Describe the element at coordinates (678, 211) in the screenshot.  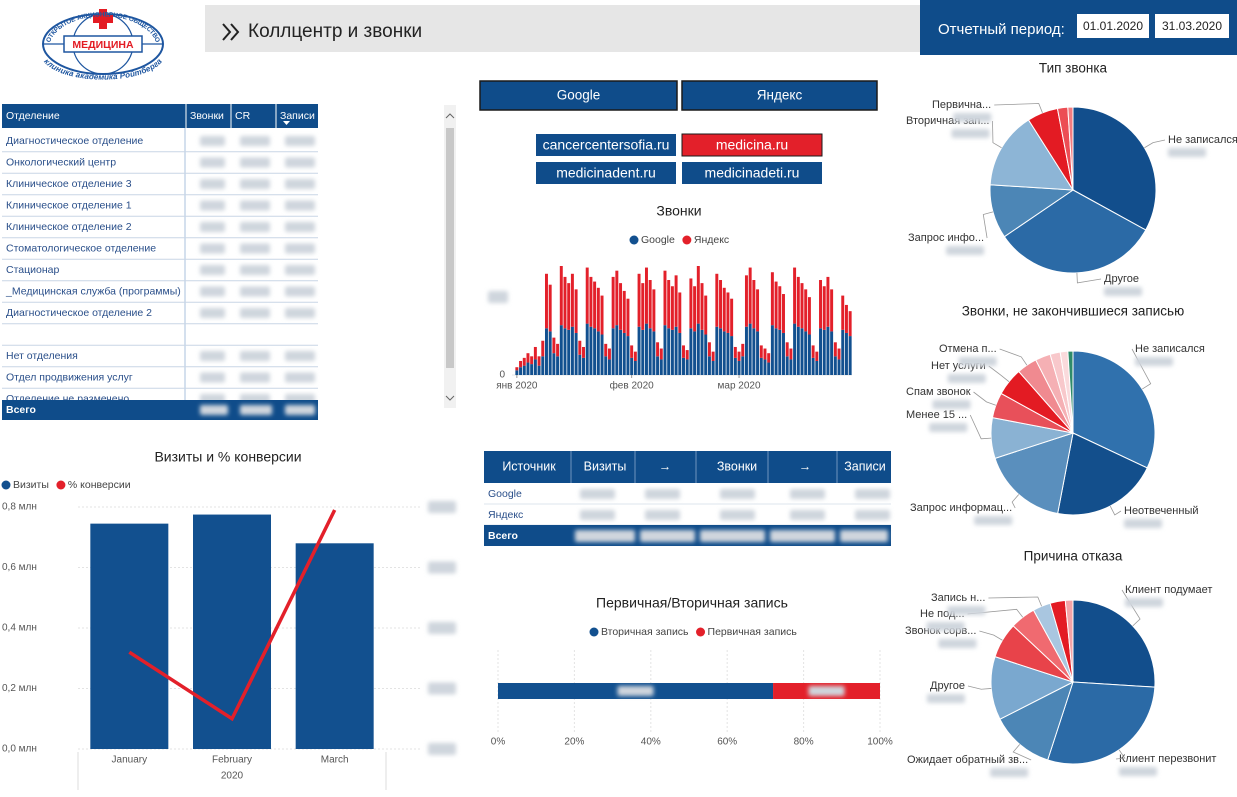
I see `chart-title: Звонки` at that location.